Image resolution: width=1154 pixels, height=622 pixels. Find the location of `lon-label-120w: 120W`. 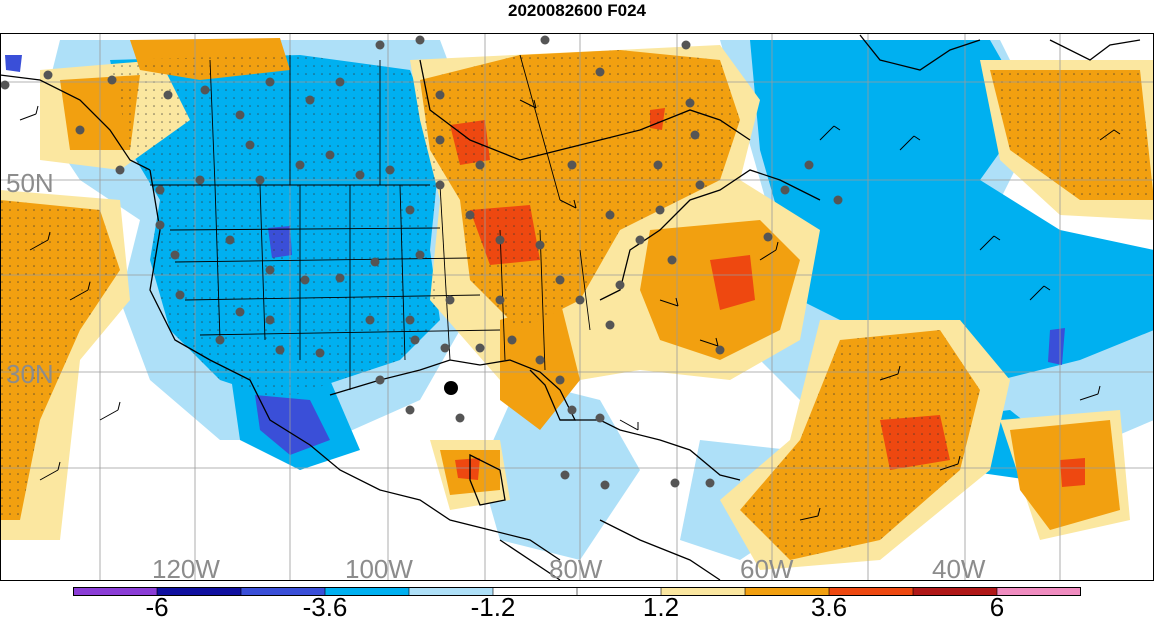

lon-label-120w: 120W is located at coordinates (186, 567).